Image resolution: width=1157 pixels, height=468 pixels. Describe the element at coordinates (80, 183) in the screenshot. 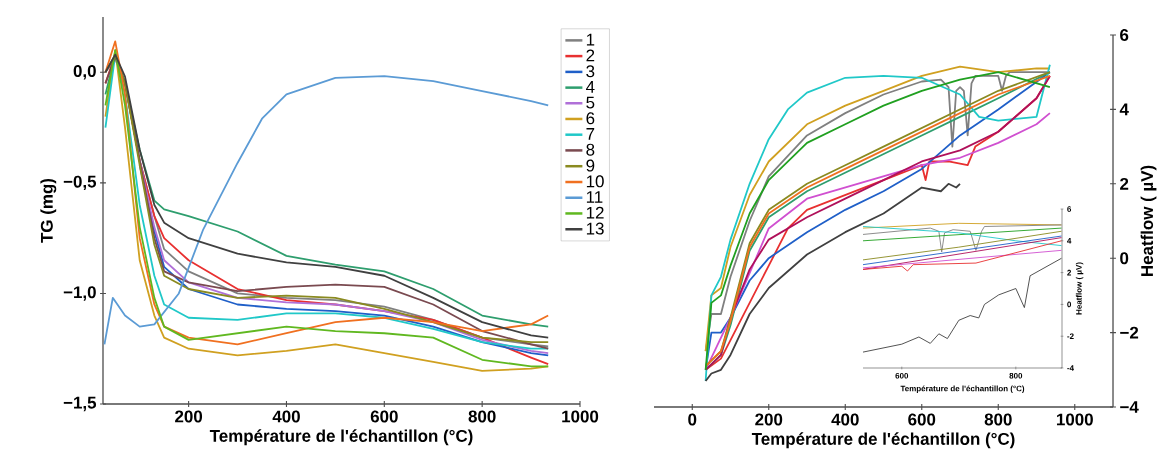

I see `y-tick-label: −0,5` at that location.